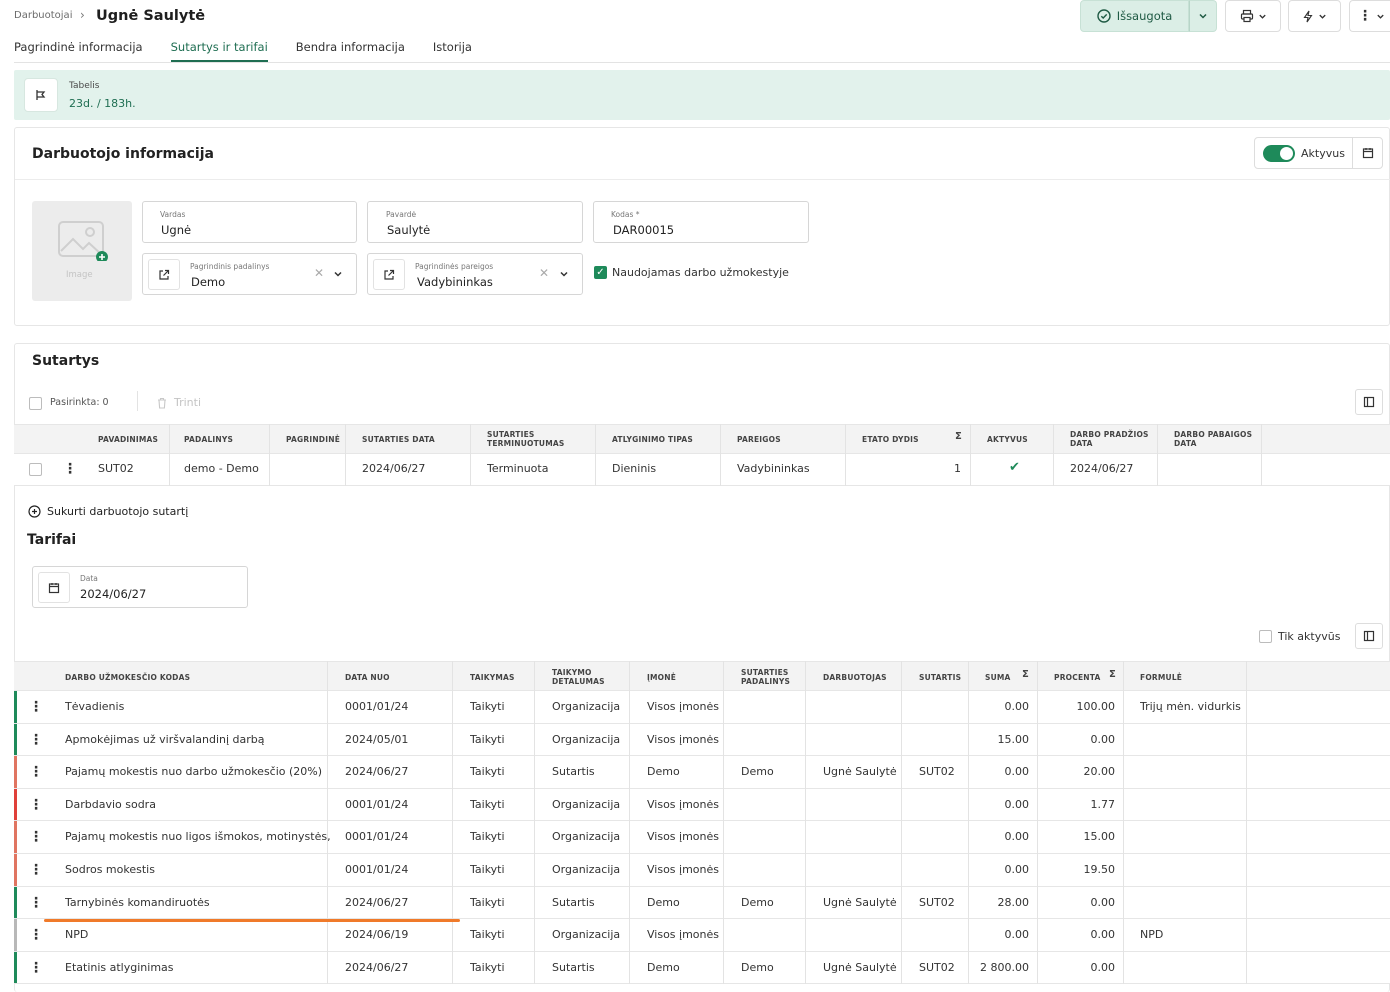 The image size is (1390, 992). What do you see at coordinates (128, 439) in the screenshot?
I see `col-header: PAVADINIMAS` at bounding box center [128, 439].